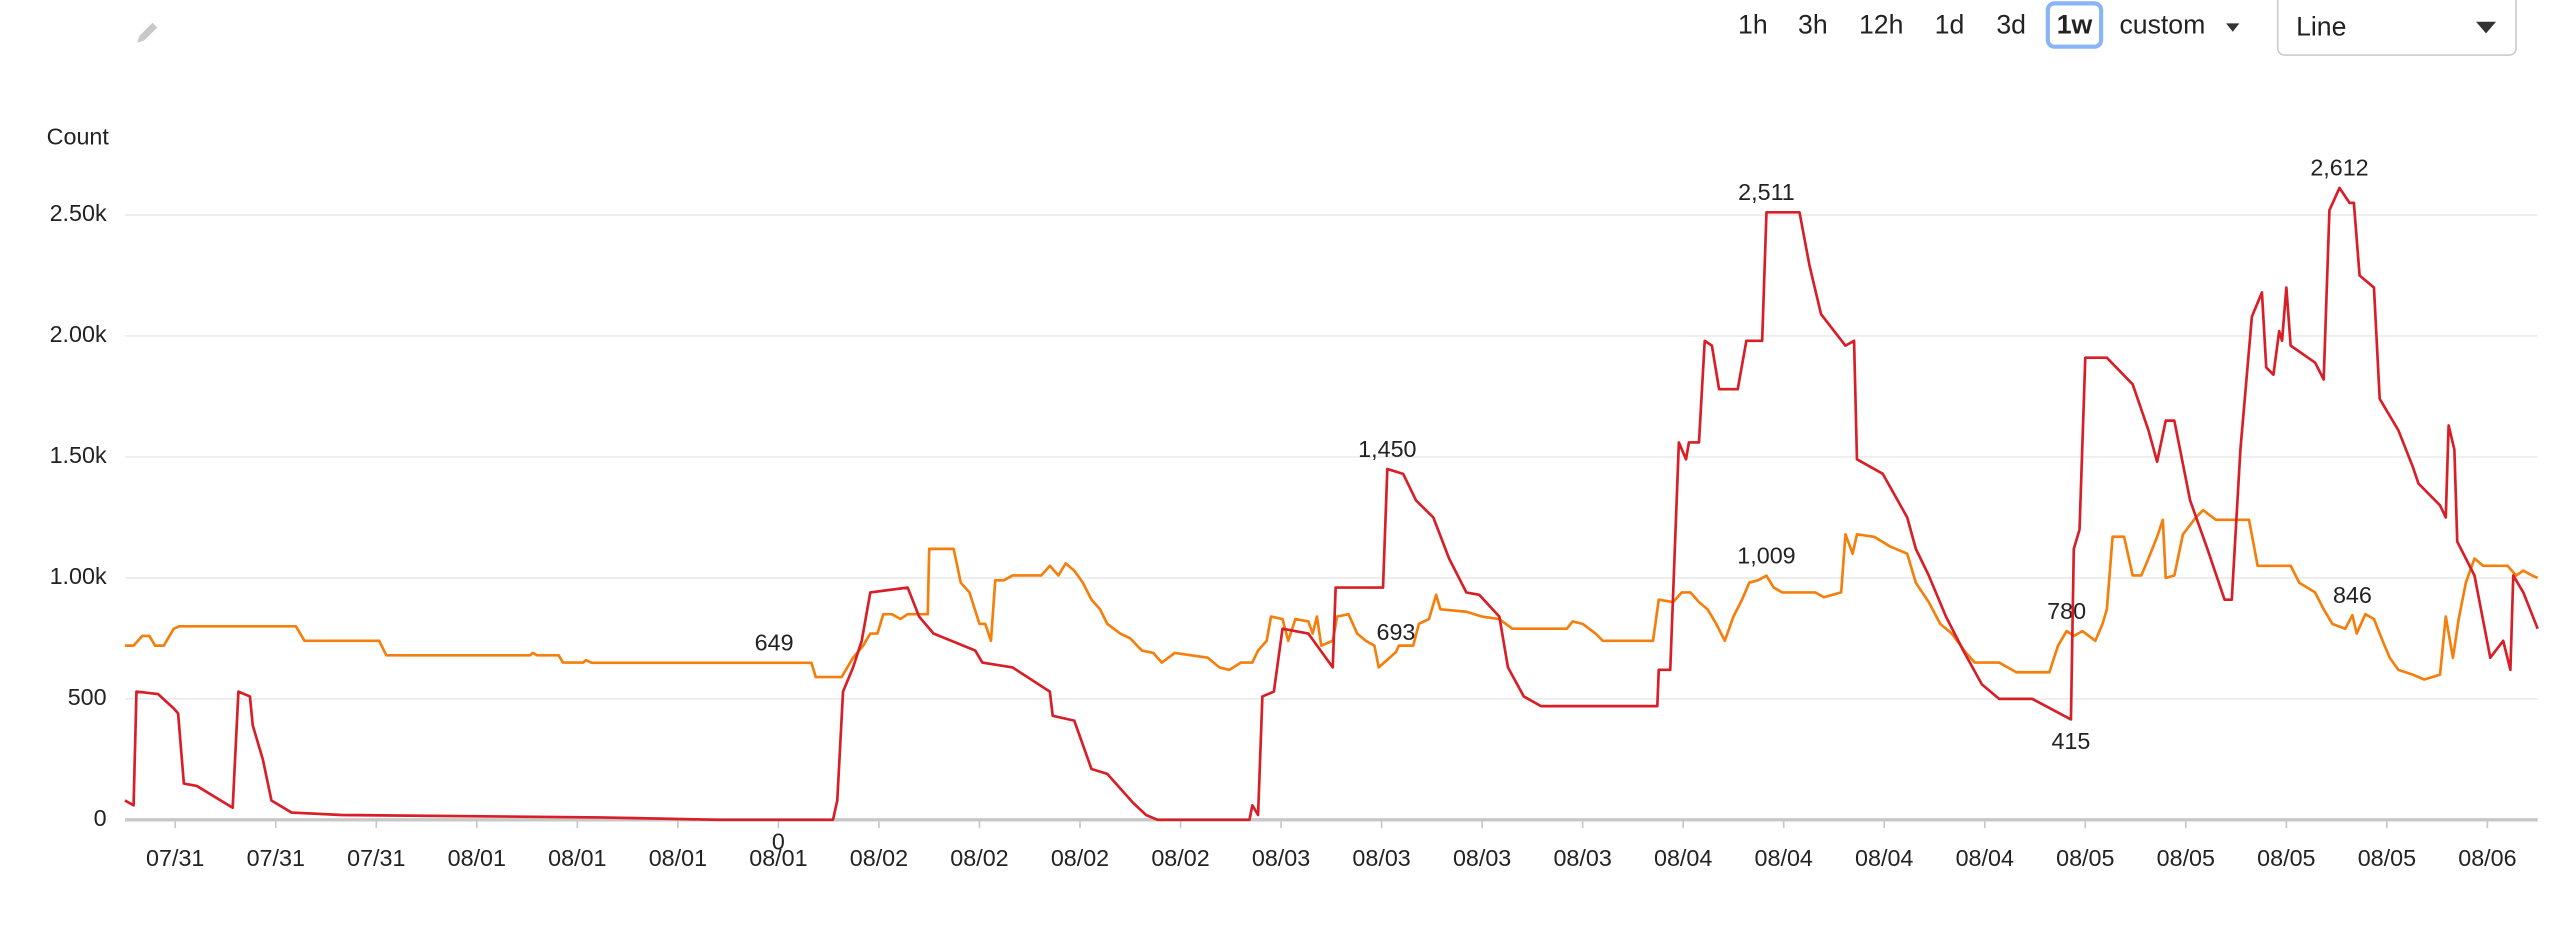 The image size is (2571, 934). What do you see at coordinates (2487, 858) in the screenshot?
I see `x-tick-label: 08/06` at bounding box center [2487, 858].